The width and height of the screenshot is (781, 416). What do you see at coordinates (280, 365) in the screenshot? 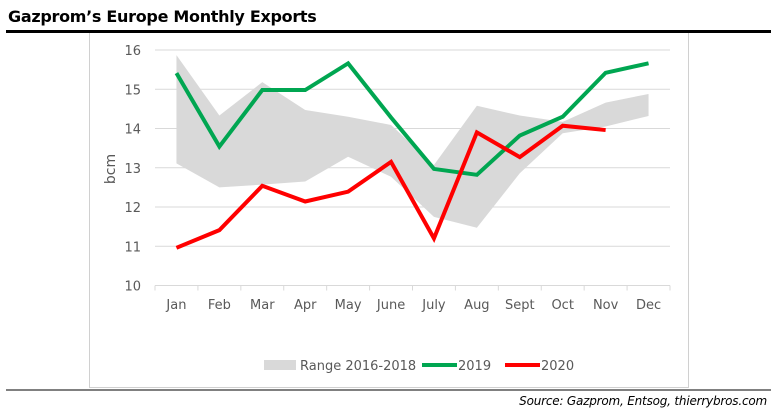
I see `legend-swatch-range` at bounding box center [280, 365].